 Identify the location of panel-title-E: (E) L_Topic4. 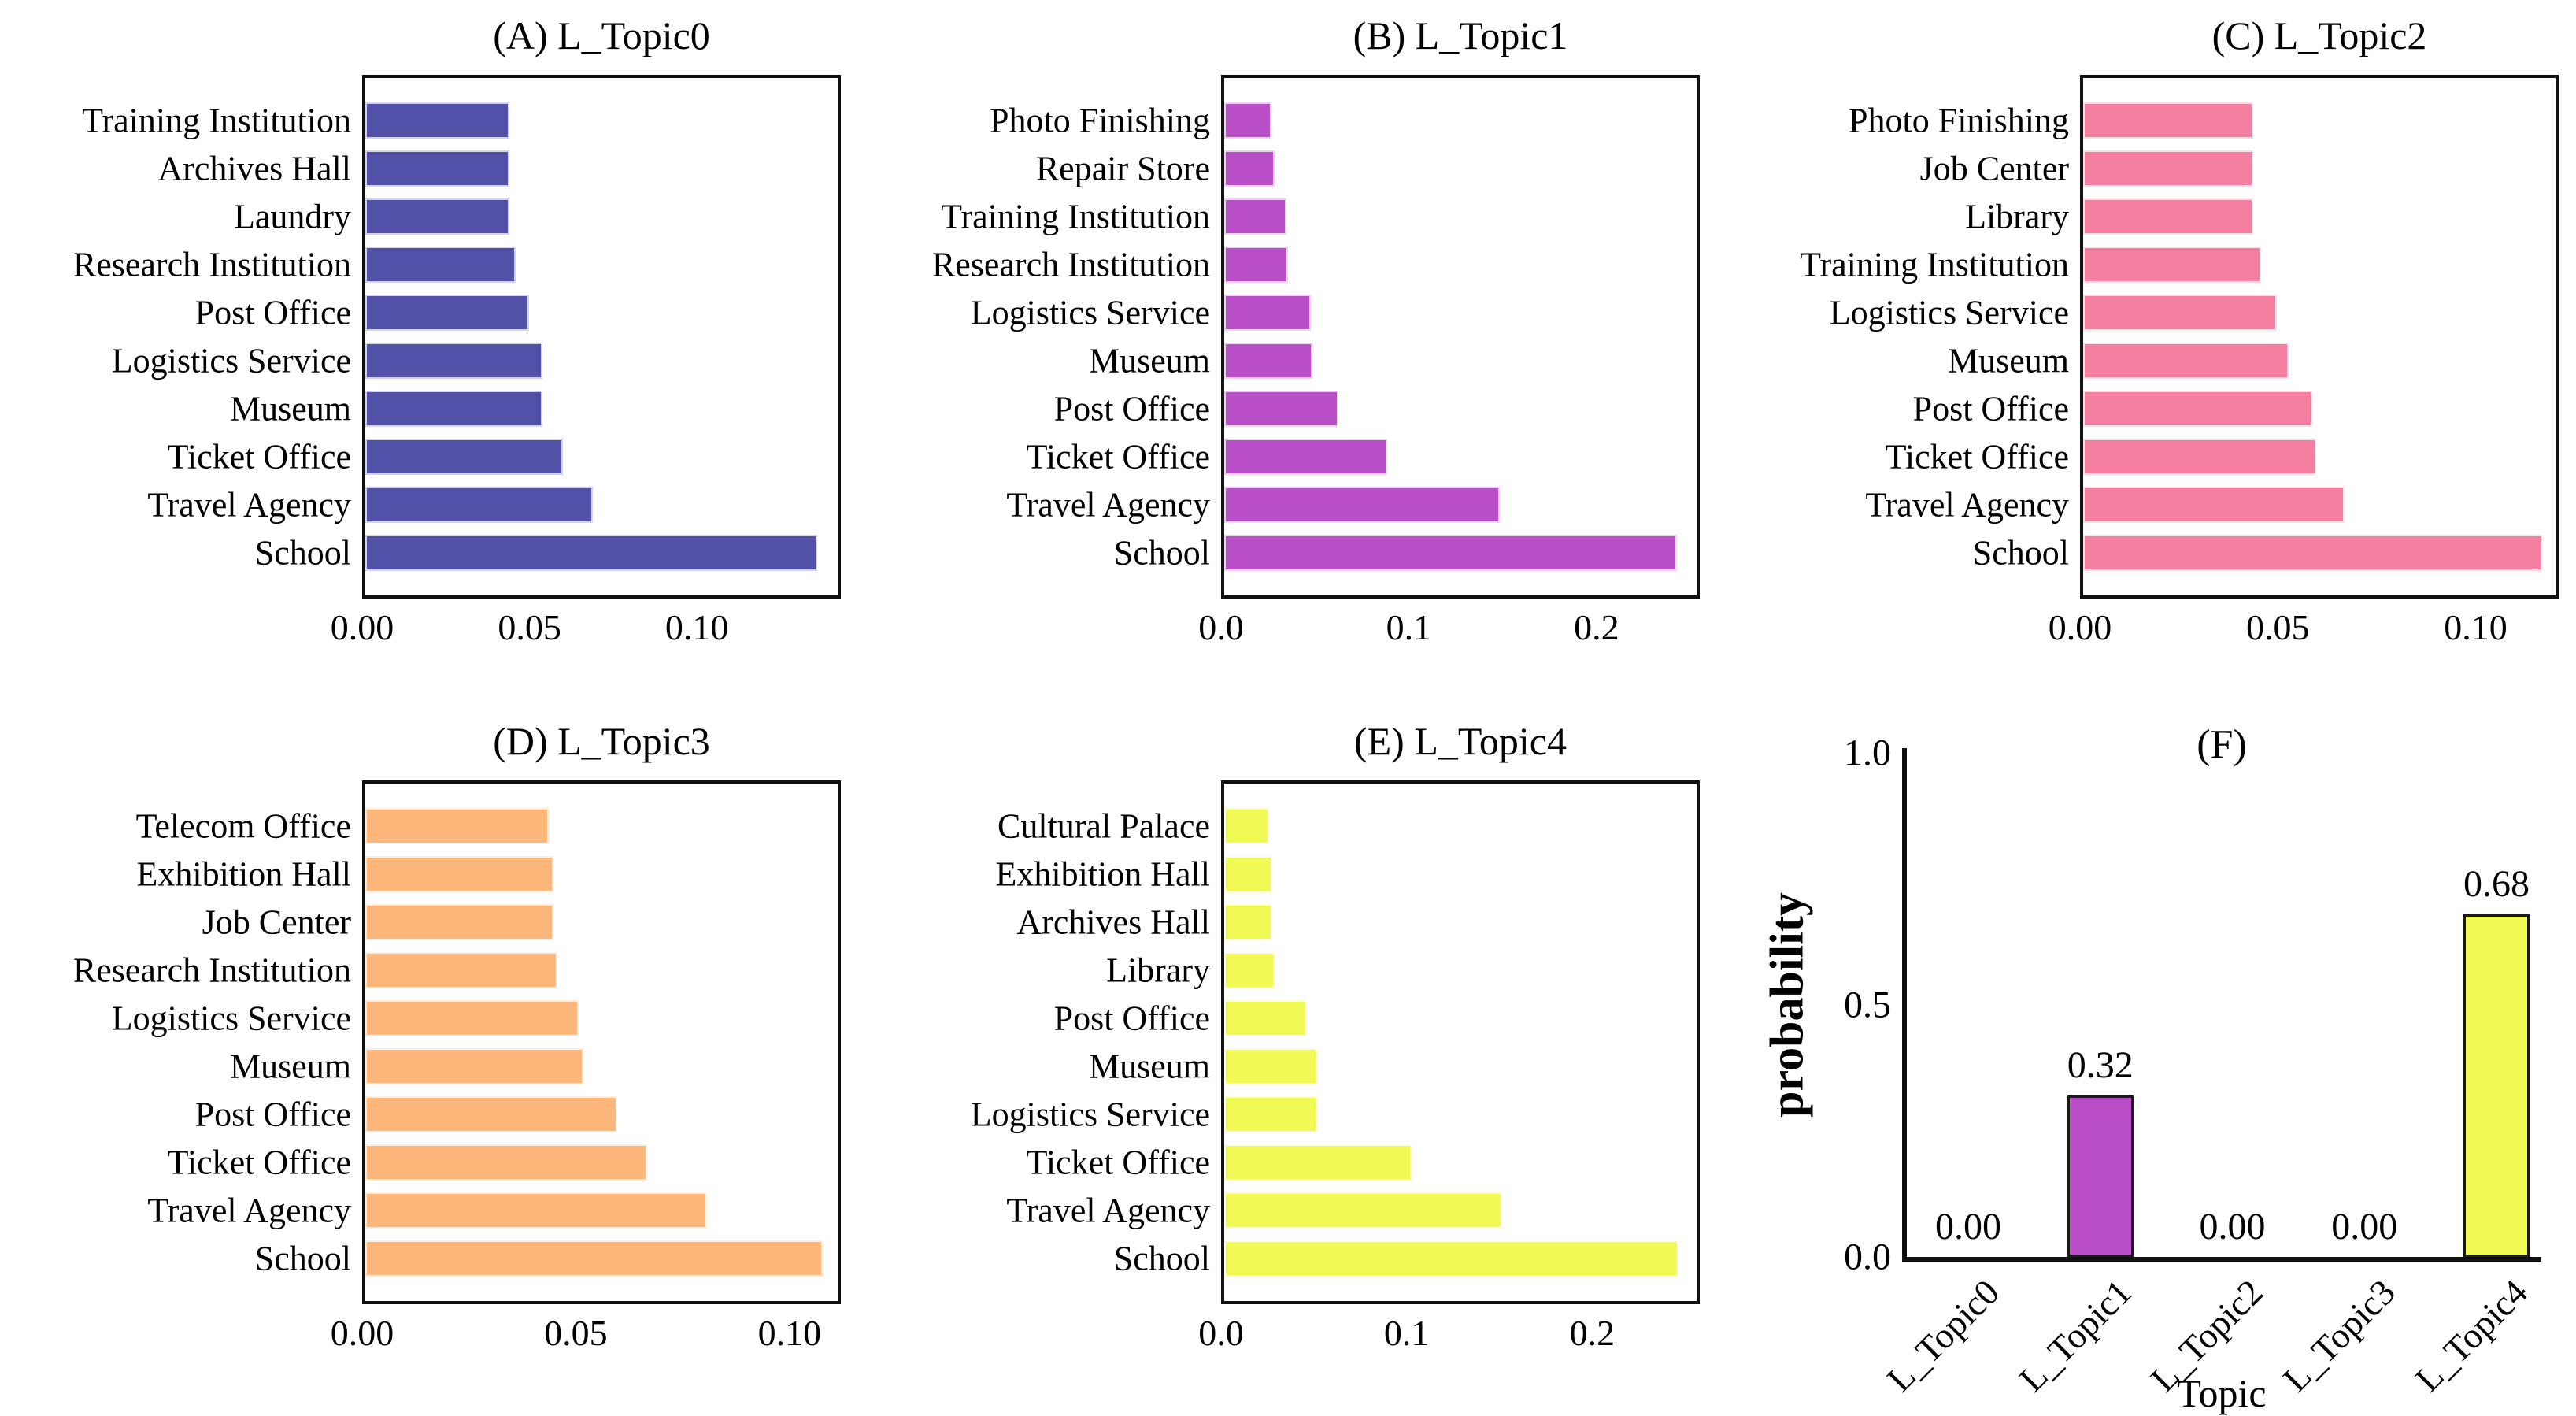
(1460, 741).